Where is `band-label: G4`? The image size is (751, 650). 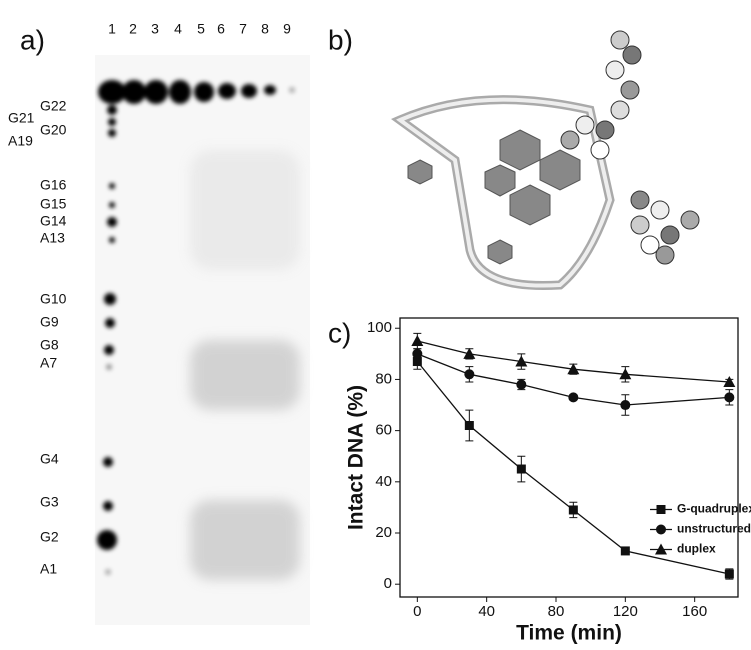
band-label: G4 is located at coordinates (49, 459).